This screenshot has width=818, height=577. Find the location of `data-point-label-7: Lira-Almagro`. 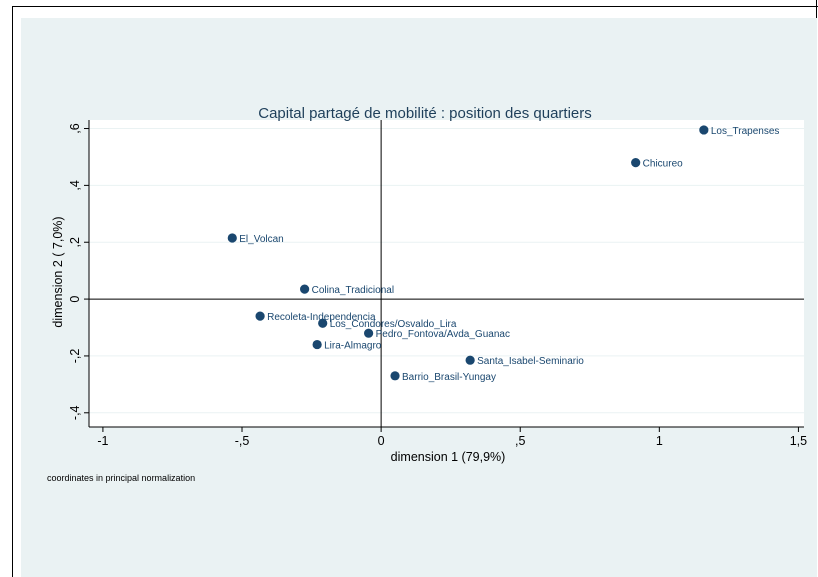

data-point-label-7: Lira-Almagro is located at coordinates (353, 346).